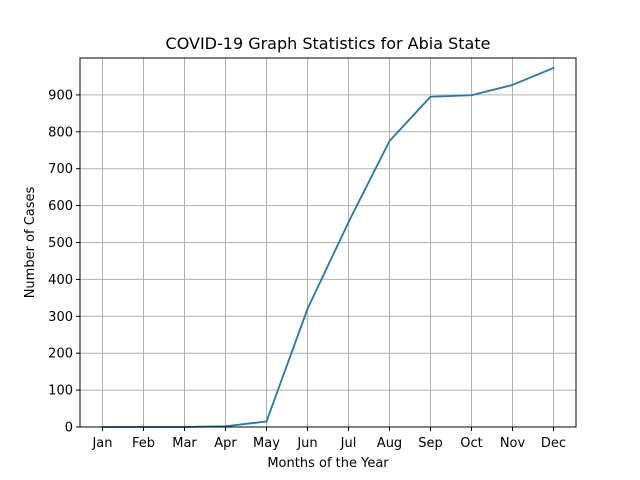 This screenshot has height=480, width=640. Describe the element at coordinates (184, 443) in the screenshot. I see `x-tick-label: Mar` at that location.